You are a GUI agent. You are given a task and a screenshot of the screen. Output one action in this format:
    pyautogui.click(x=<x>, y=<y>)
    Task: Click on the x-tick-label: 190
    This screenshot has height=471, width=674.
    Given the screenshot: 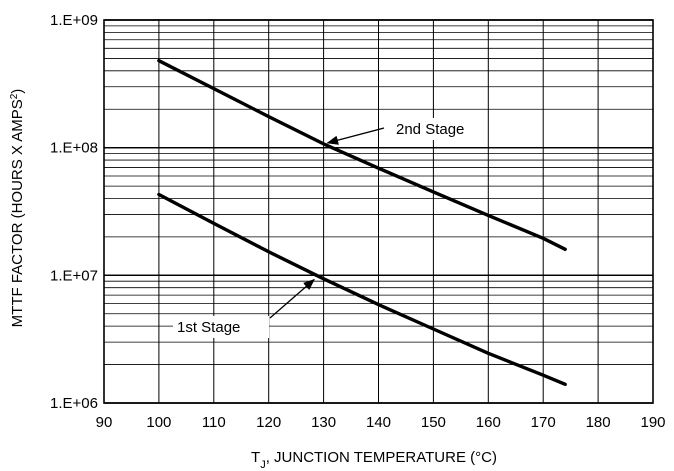 What is the action you would take?
    pyautogui.click(x=652, y=422)
    